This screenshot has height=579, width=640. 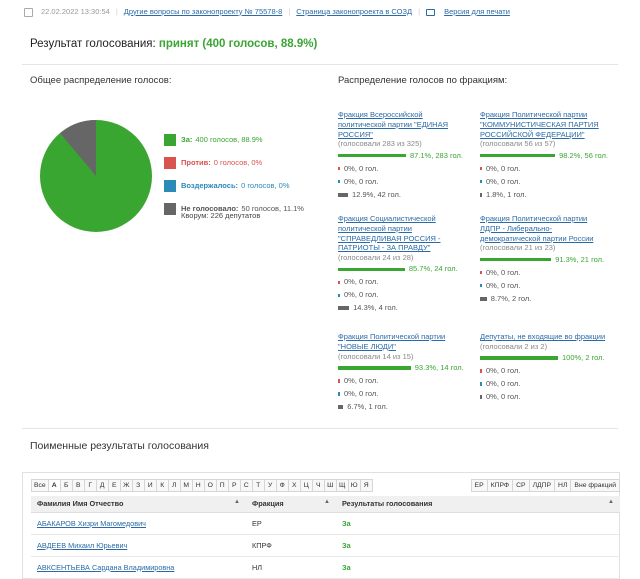 What do you see at coordinates (40, 485) in the screenshot?
I see `letter-tab: Все` at bounding box center [40, 485].